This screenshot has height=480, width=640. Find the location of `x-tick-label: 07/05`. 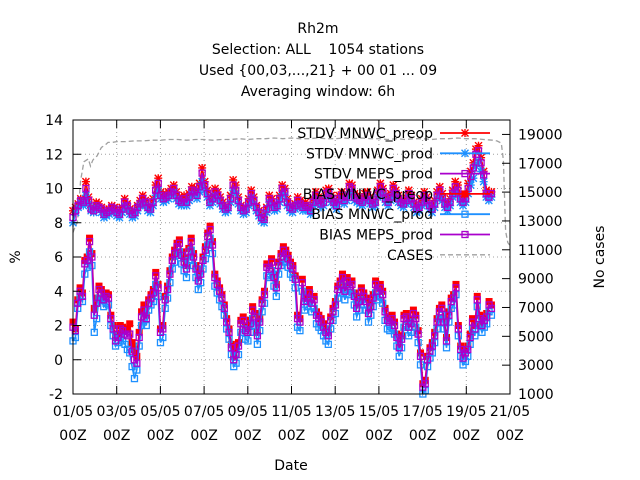

x-tick-label: 07/05 is located at coordinates (204, 412).